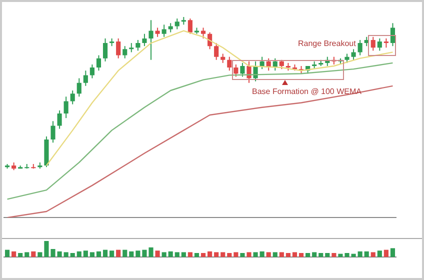 The height and width of the screenshot is (280, 424). Describe the element at coordinates (327, 43) in the screenshot. I see `annotation: Range Breakout` at that location.